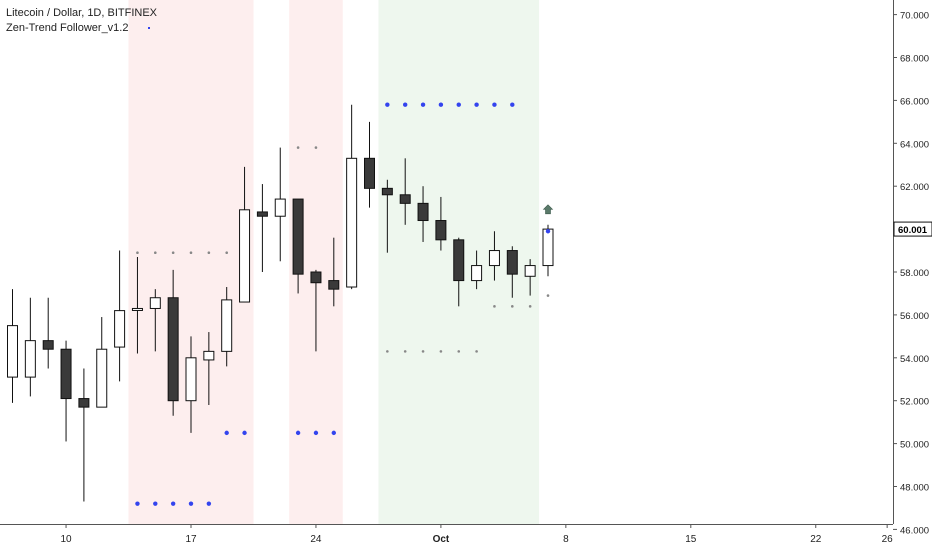  What do you see at coordinates (914, 16) in the screenshot?
I see `price-tick-label: 70.000` at bounding box center [914, 16].